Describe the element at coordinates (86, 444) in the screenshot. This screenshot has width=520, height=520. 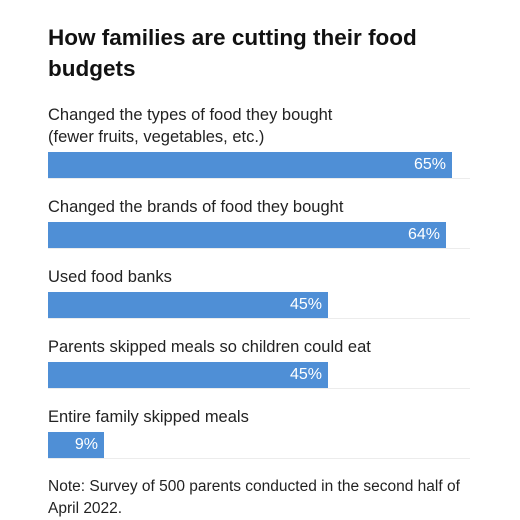
I see `bar-value-label: 9%` at that location.